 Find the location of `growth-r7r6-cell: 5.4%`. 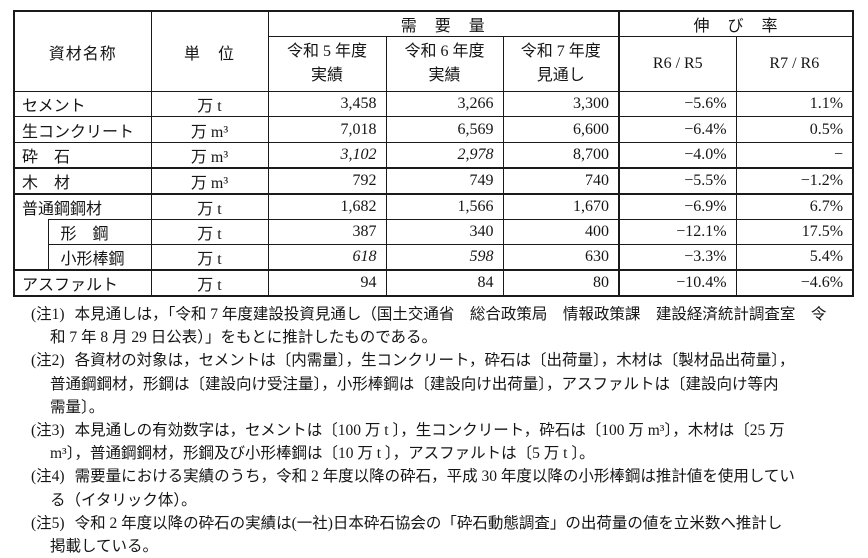

growth-r7r6-cell: 5.4% is located at coordinates (794, 258).